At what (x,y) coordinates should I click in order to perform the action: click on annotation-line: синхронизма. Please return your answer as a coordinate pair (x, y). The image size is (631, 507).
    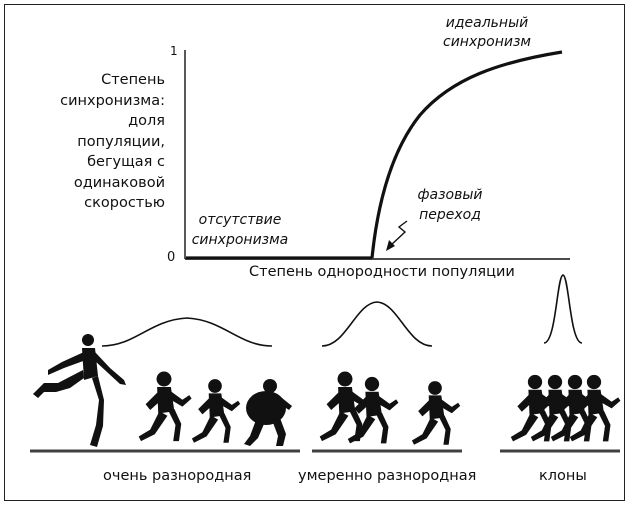
    Looking at the image, I should click on (240, 240).